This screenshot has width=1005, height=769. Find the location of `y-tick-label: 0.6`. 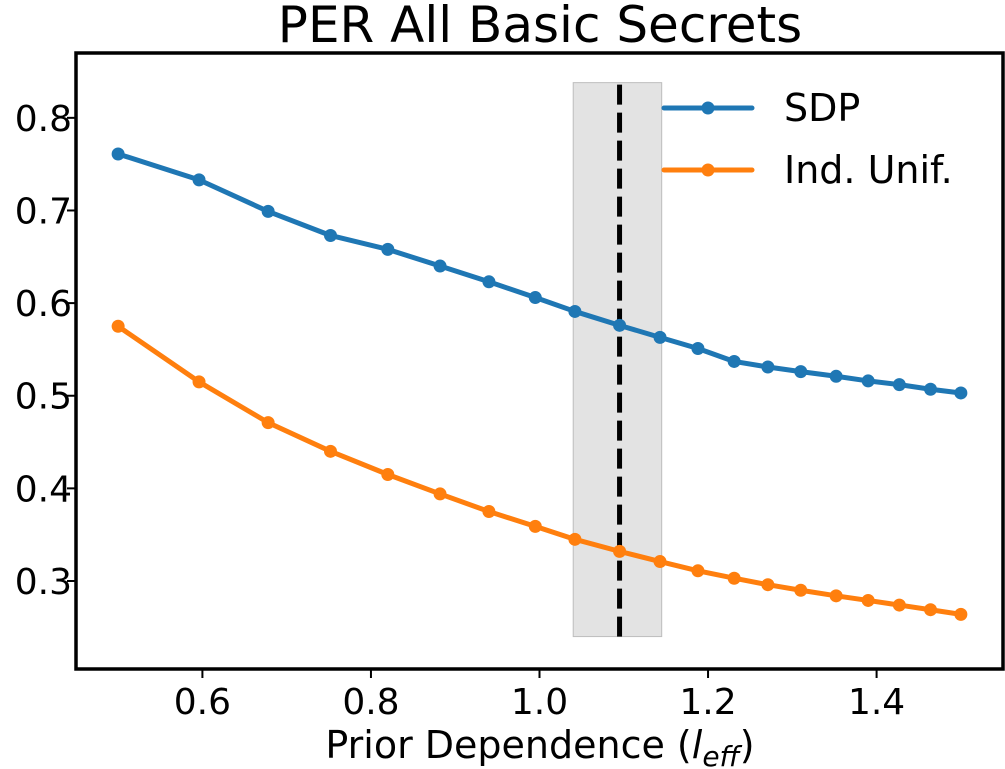

y-tick-label: 0.6 is located at coordinates (43, 304).